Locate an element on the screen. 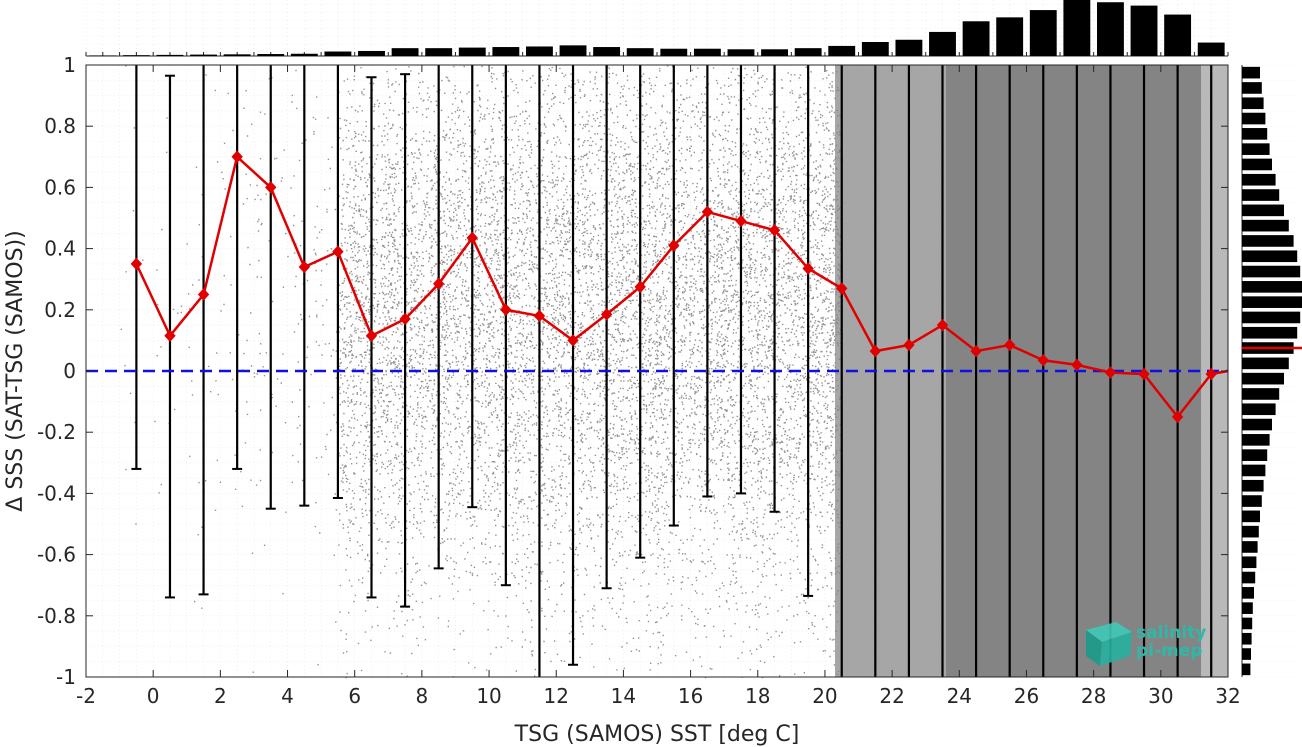 This screenshot has width=1302, height=747. y-tick-label: 0 is located at coordinates (69, 371).